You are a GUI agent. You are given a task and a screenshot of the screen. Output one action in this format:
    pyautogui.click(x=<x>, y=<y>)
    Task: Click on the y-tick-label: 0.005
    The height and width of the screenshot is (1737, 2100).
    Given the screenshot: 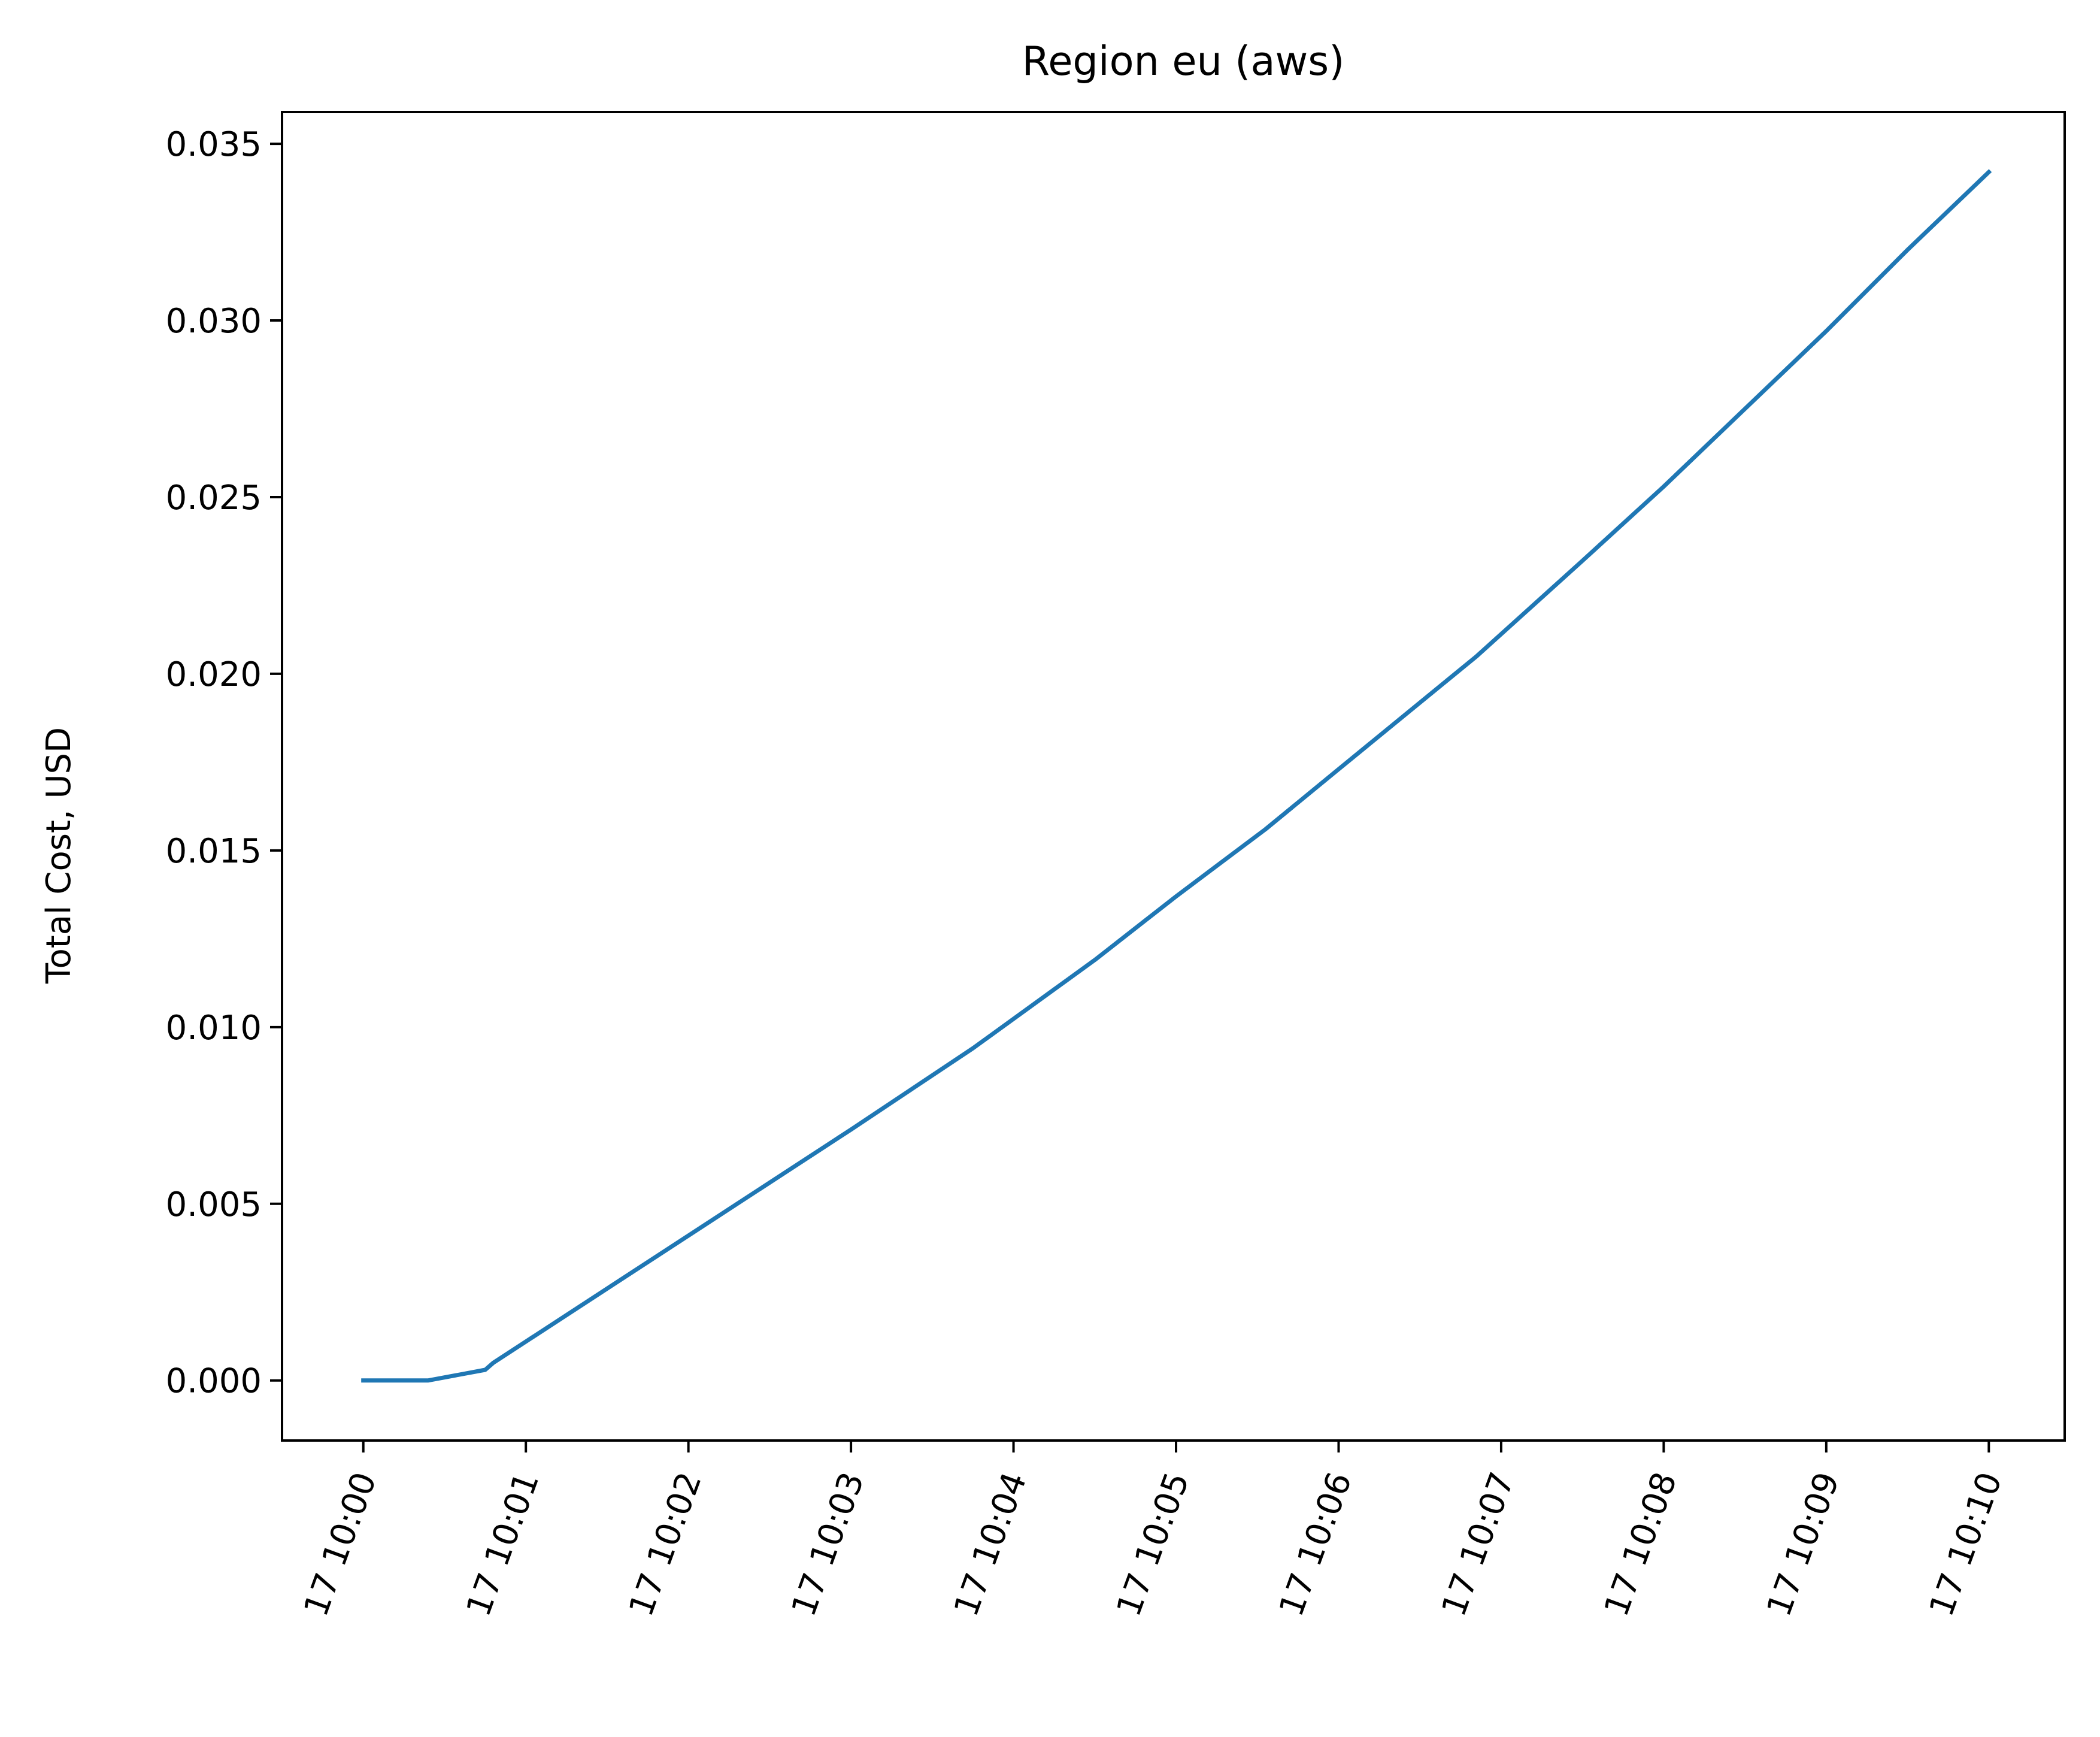 What is the action you would take?
    pyautogui.click(x=214, y=1204)
    